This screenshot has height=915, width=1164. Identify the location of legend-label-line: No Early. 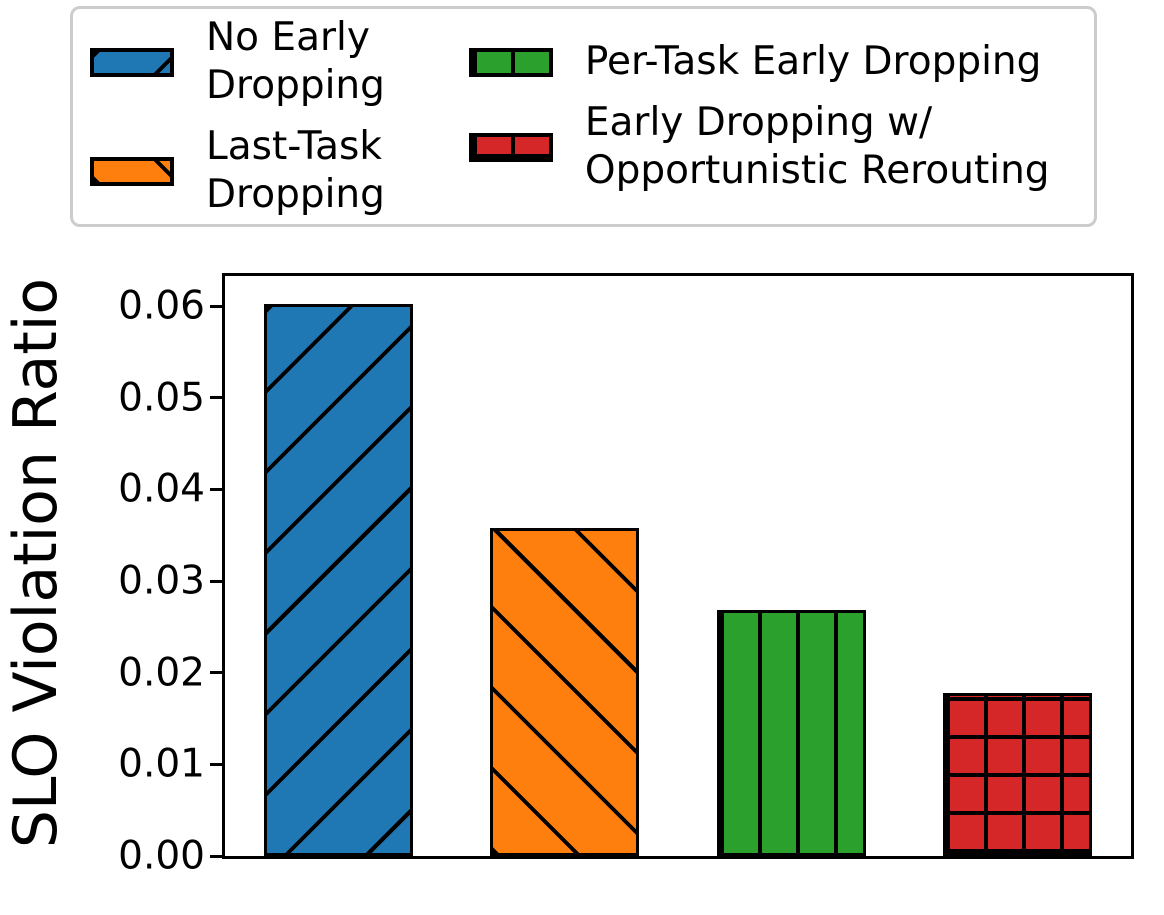
(288, 37).